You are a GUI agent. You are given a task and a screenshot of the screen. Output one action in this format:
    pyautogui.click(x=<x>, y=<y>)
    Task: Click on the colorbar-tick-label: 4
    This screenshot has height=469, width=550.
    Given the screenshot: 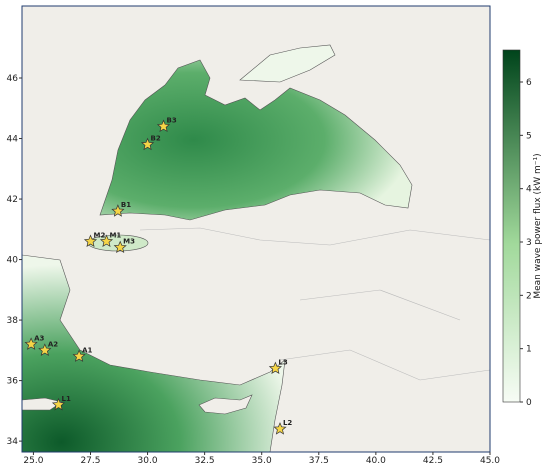 What is the action you would take?
    pyautogui.click(x=529, y=190)
    